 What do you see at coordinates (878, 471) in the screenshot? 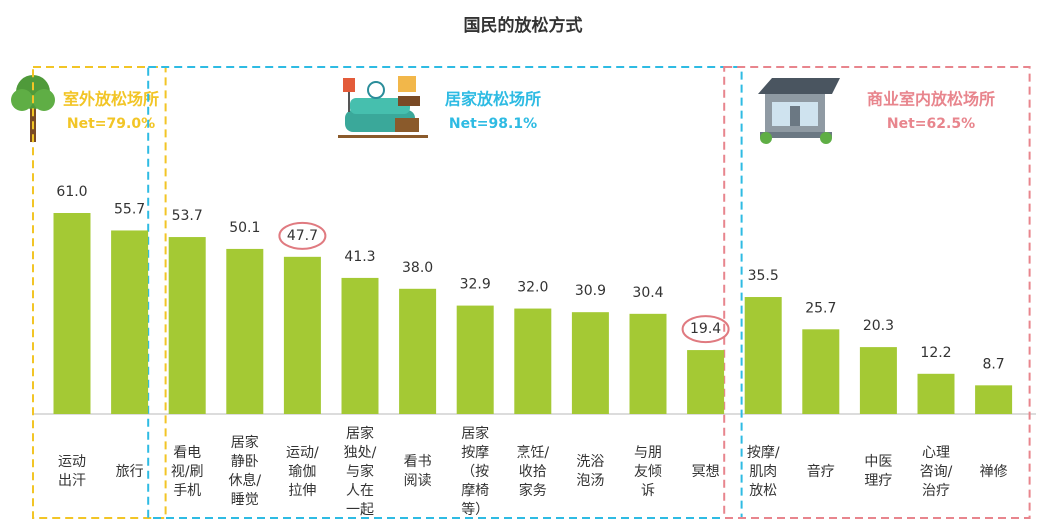
I see `category-label: 中医 理疗` at bounding box center [878, 471].